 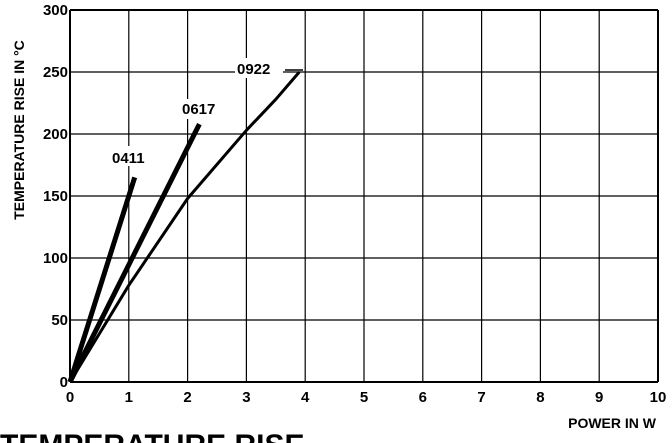 I want to click on x-axis-title: POWER IN W, so click(x=612, y=423).